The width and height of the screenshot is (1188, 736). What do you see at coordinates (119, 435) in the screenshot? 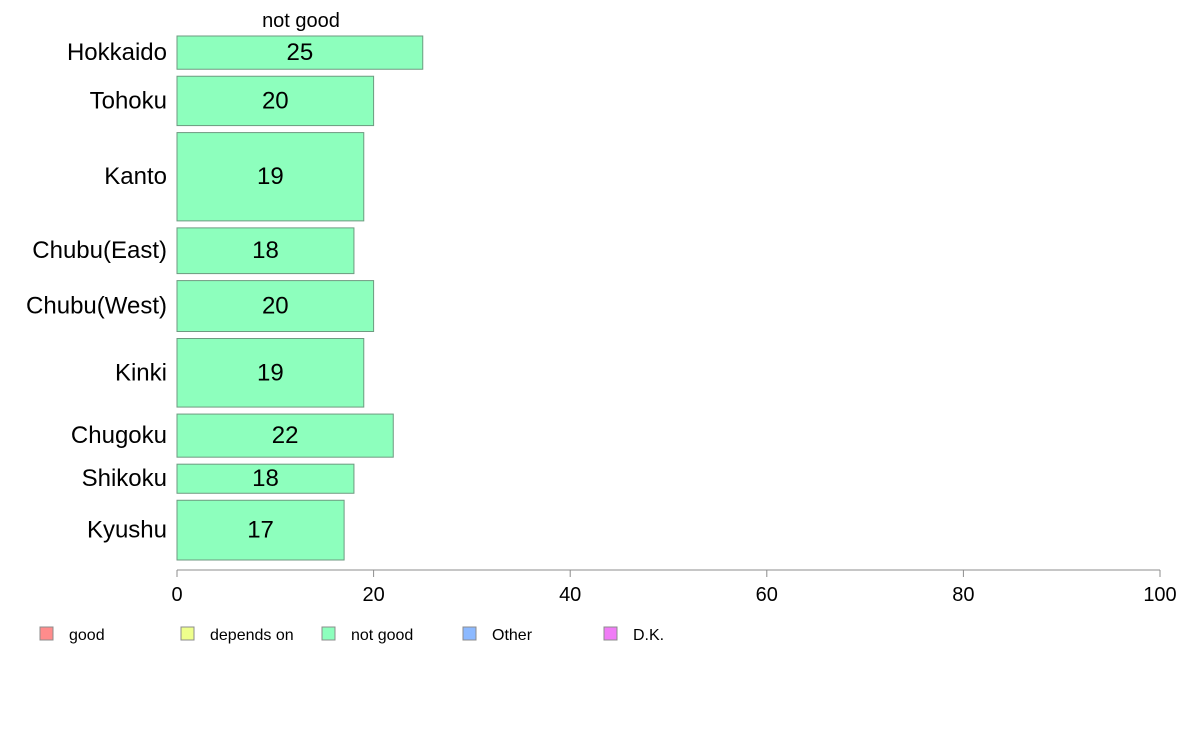
I see `category-label: Chugoku` at bounding box center [119, 435].